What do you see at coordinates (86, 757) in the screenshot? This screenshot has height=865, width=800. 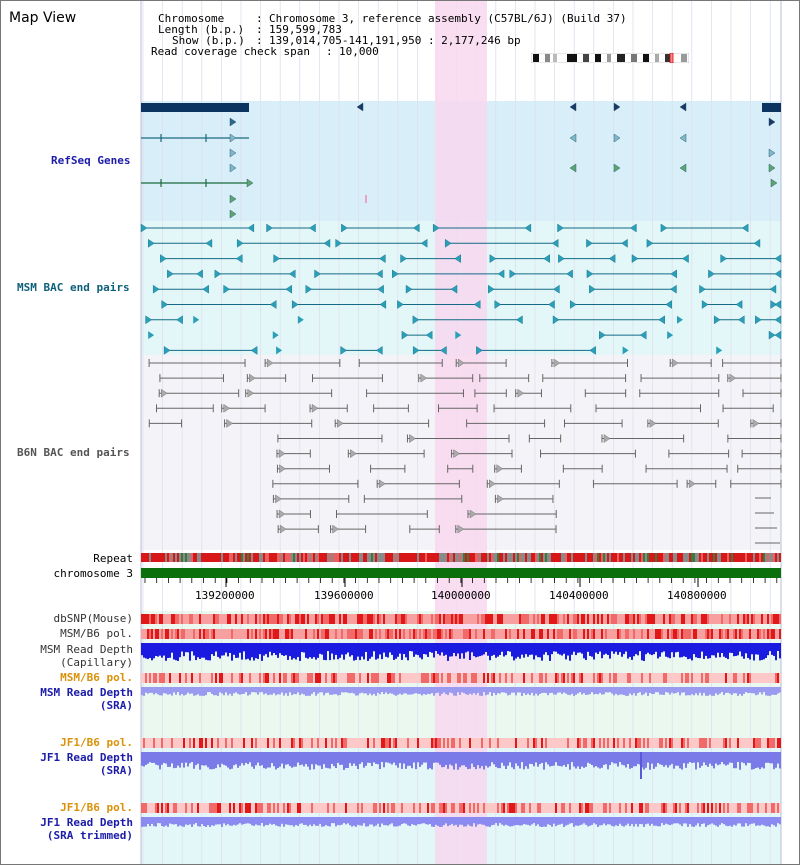 I see `track-label-jf1-depth-sra: JF1 Read Depth` at bounding box center [86, 757].